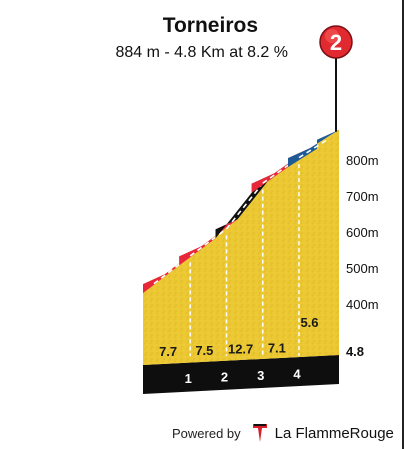  What do you see at coordinates (334, 433) in the screenshot?
I see `brand-name: La FlammeRouge` at bounding box center [334, 433].